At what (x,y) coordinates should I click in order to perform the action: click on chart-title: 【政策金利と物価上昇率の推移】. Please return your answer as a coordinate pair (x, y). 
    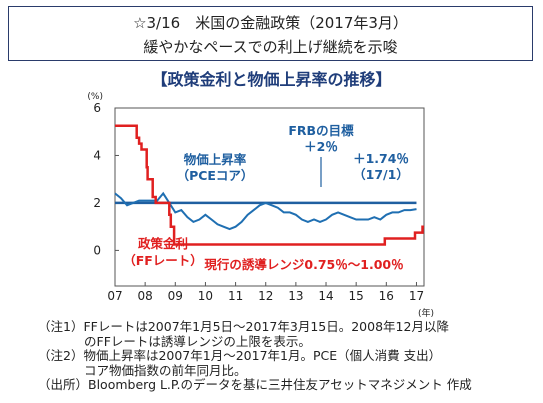
    Looking at the image, I should click on (271, 79).